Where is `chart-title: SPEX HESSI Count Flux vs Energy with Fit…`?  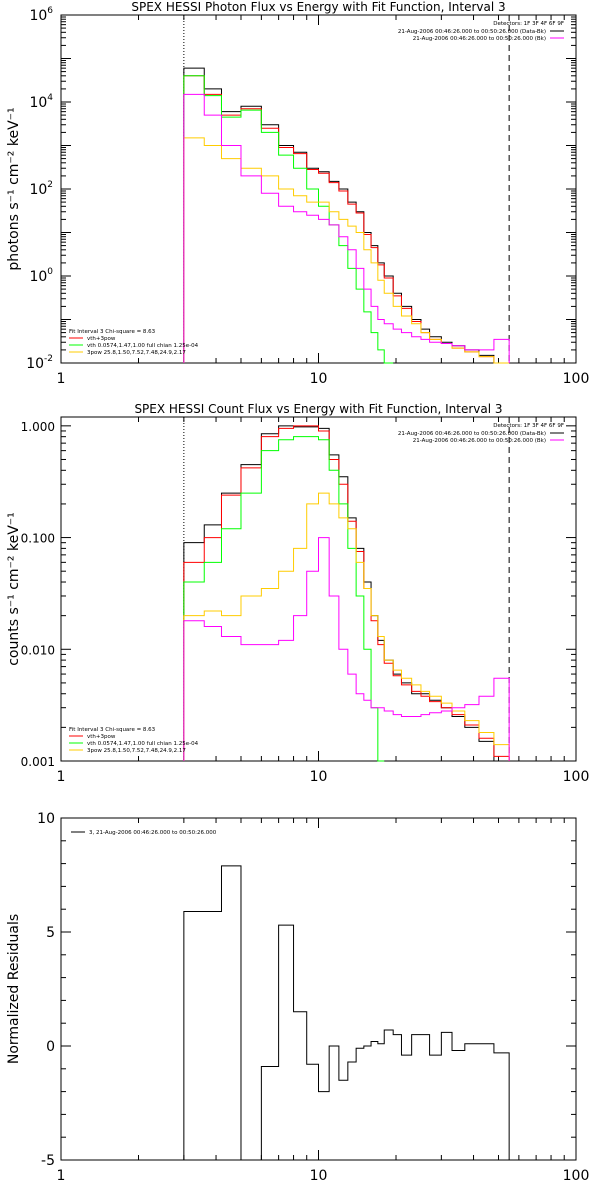 chart-title: SPEX HESSI Count Flux vs Energy with Fit… is located at coordinates (318, 409).